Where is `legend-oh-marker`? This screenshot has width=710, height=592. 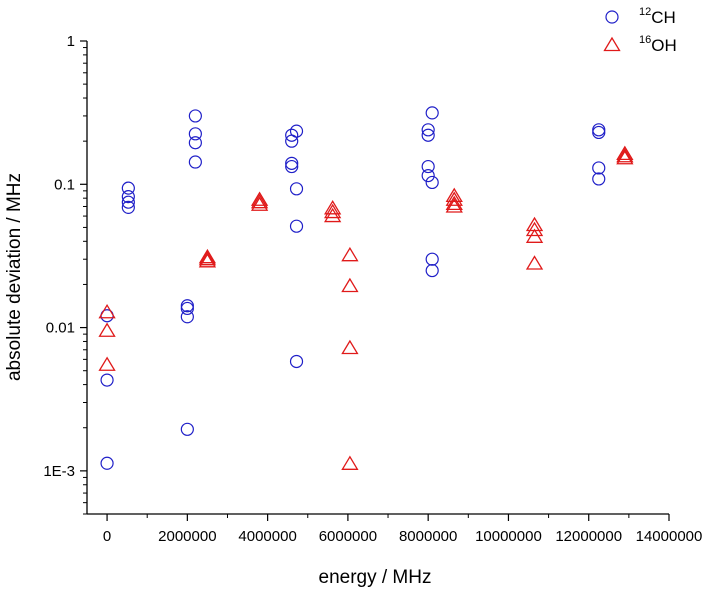 legend-oh-marker is located at coordinates (612, 44).